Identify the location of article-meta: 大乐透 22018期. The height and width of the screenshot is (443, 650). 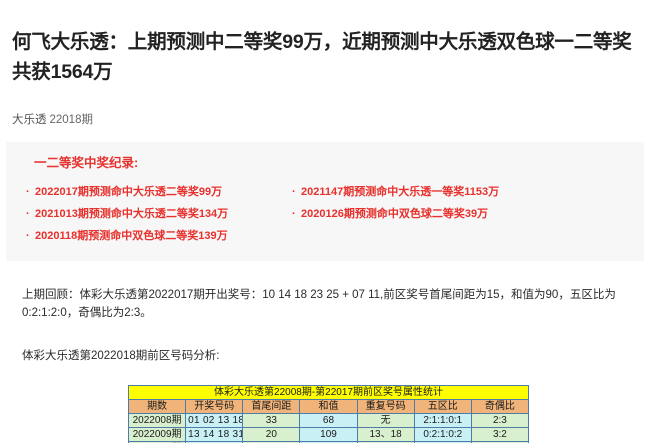
(325, 114).